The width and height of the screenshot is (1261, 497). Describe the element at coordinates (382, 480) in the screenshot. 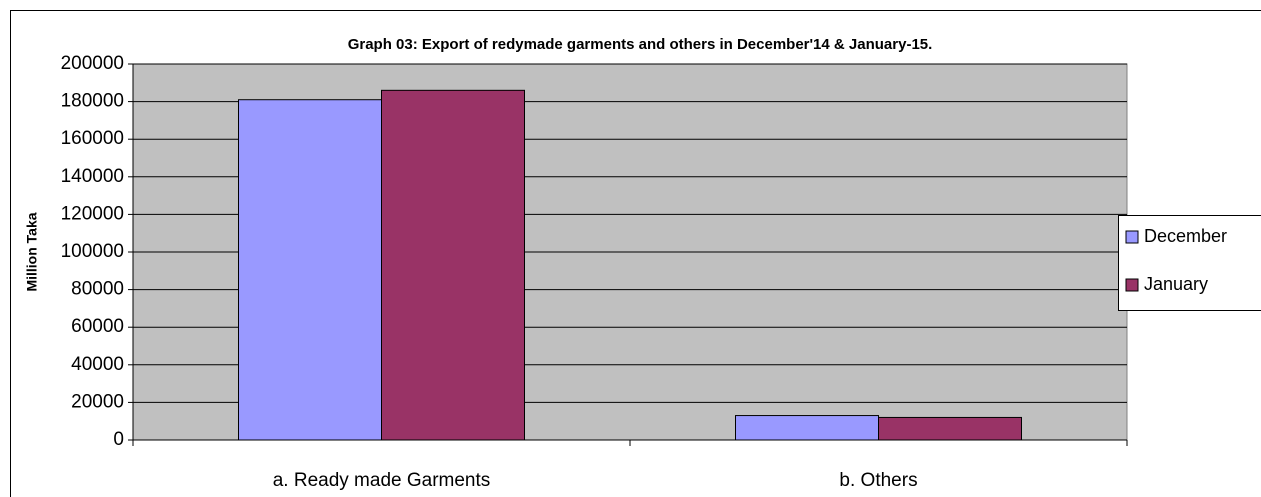

I see `x-tick-label: a. Ready made Garments` at that location.